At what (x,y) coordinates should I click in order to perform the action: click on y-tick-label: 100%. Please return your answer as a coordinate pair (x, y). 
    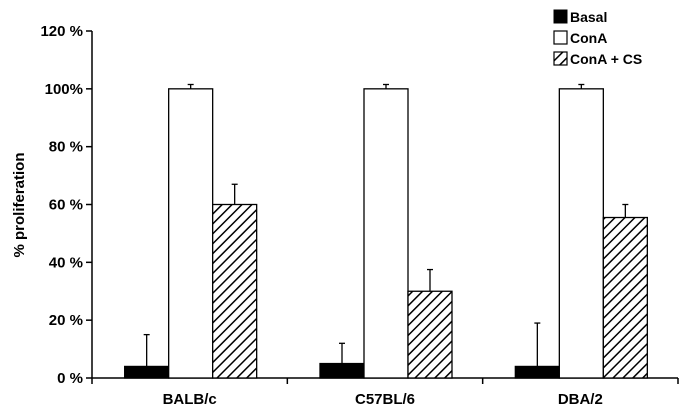
    Looking at the image, I should click on (64, 89).